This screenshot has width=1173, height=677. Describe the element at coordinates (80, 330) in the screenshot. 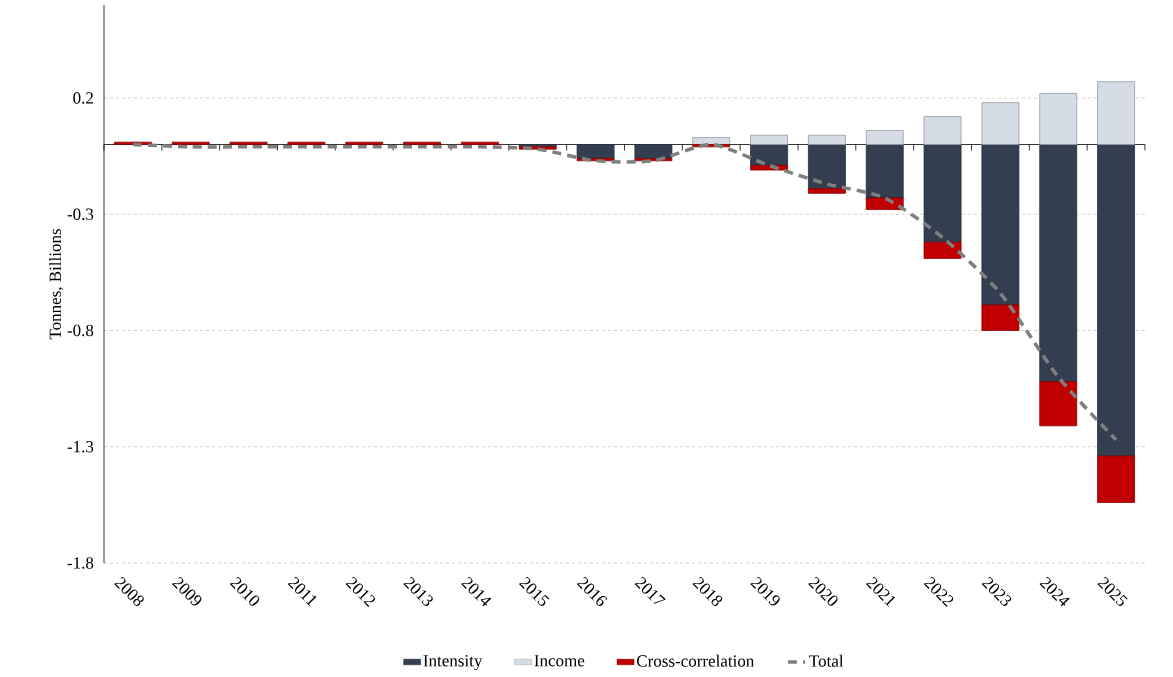

I see `y-tick-label: -0.8` at that location.